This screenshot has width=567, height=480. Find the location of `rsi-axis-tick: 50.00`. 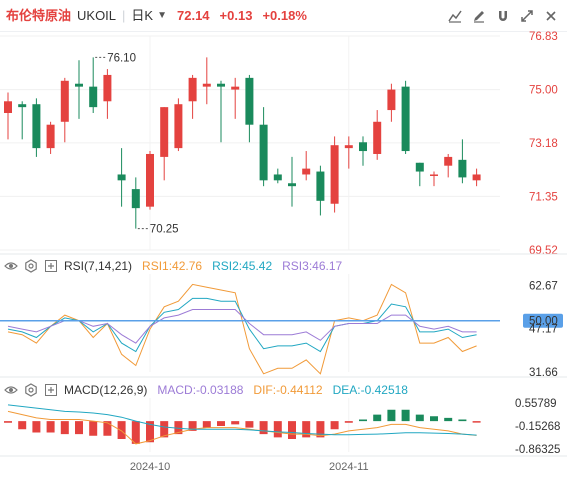

rsi-axis-tick: 50.00 is located at coordinates (543, 322).